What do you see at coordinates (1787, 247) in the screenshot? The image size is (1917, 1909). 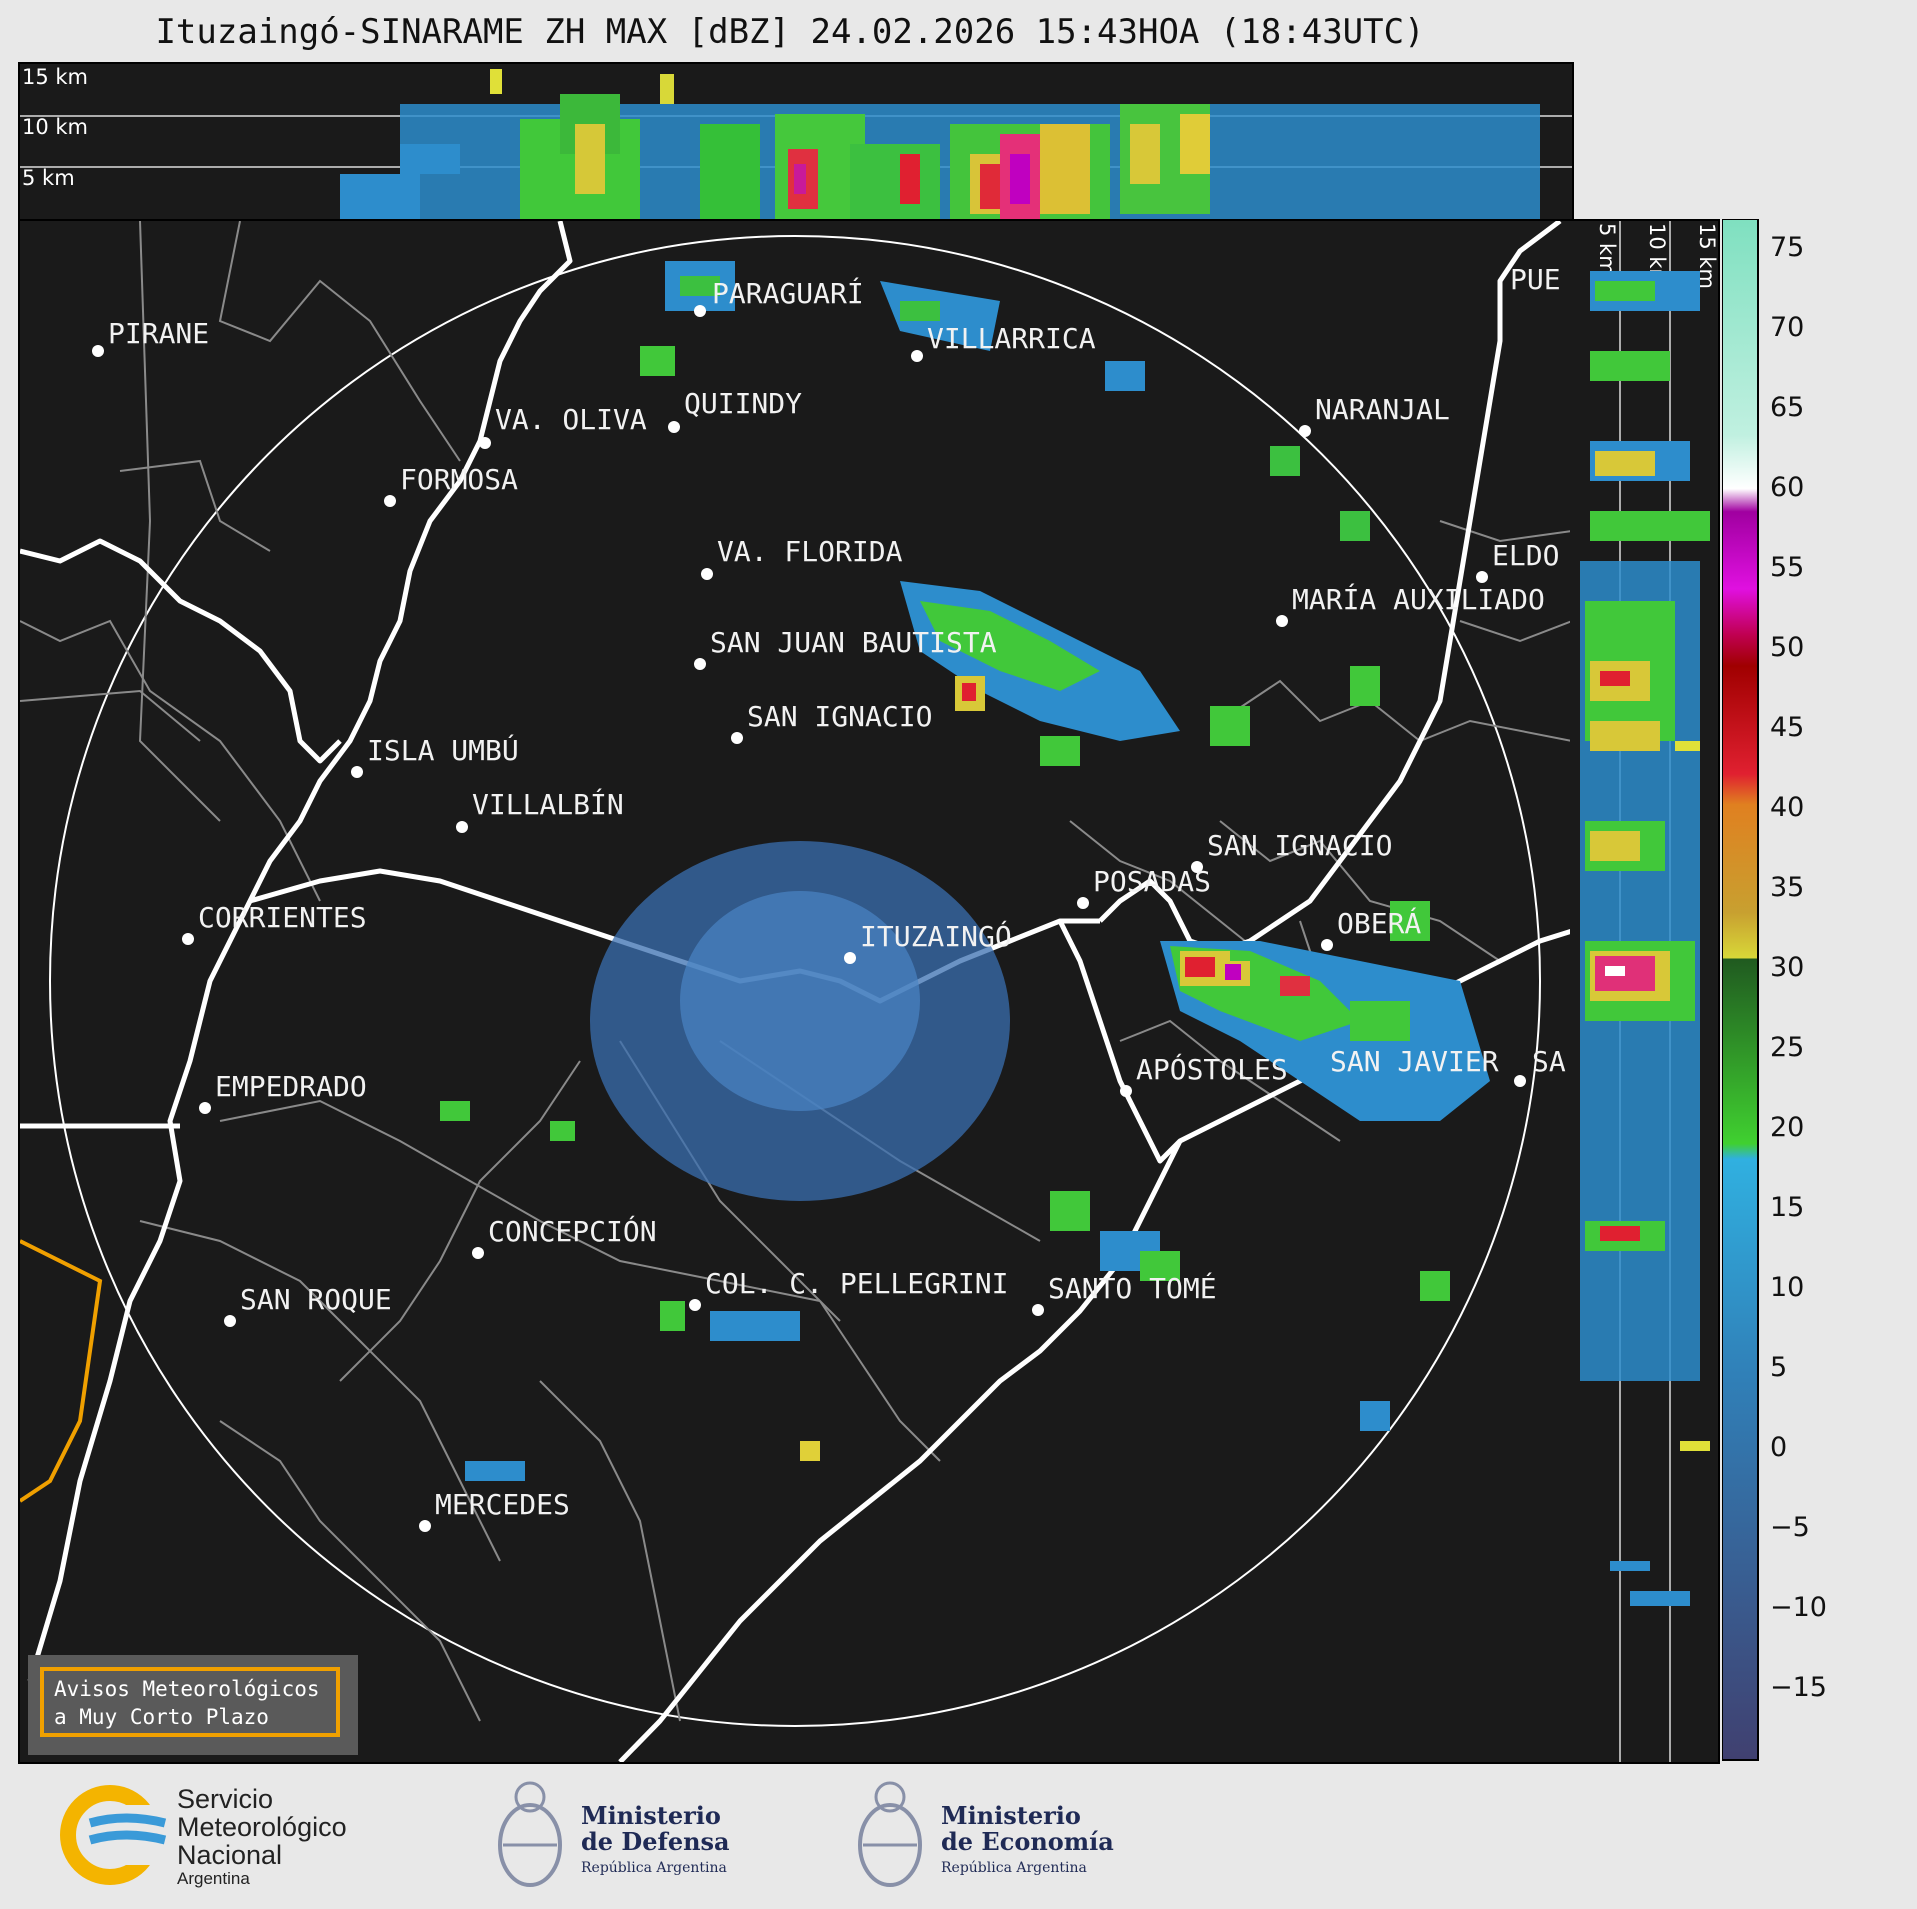 I see `svg-text: 75` at bounding box center [1787, 247].